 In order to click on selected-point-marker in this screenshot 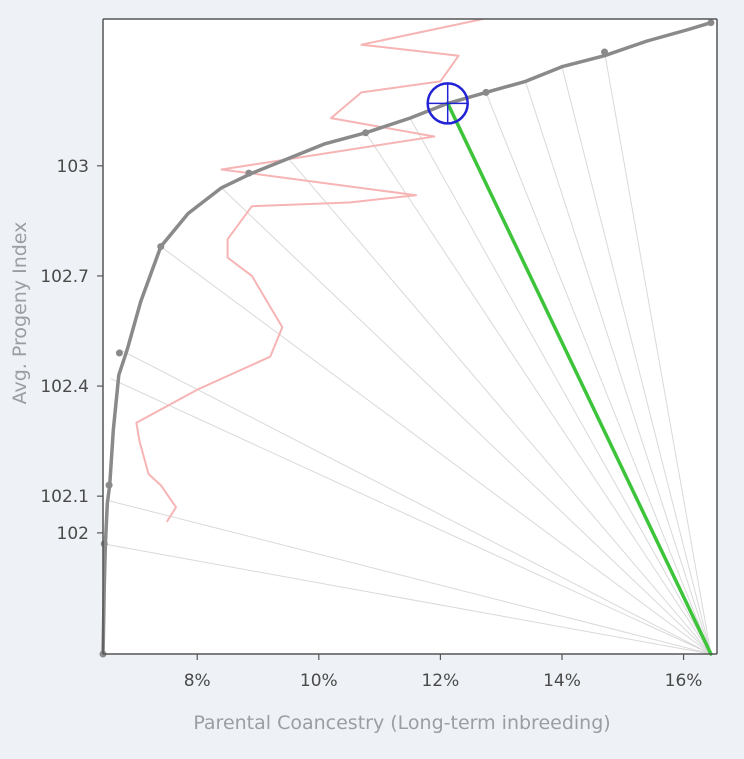, I will do `click(447, 103)`.